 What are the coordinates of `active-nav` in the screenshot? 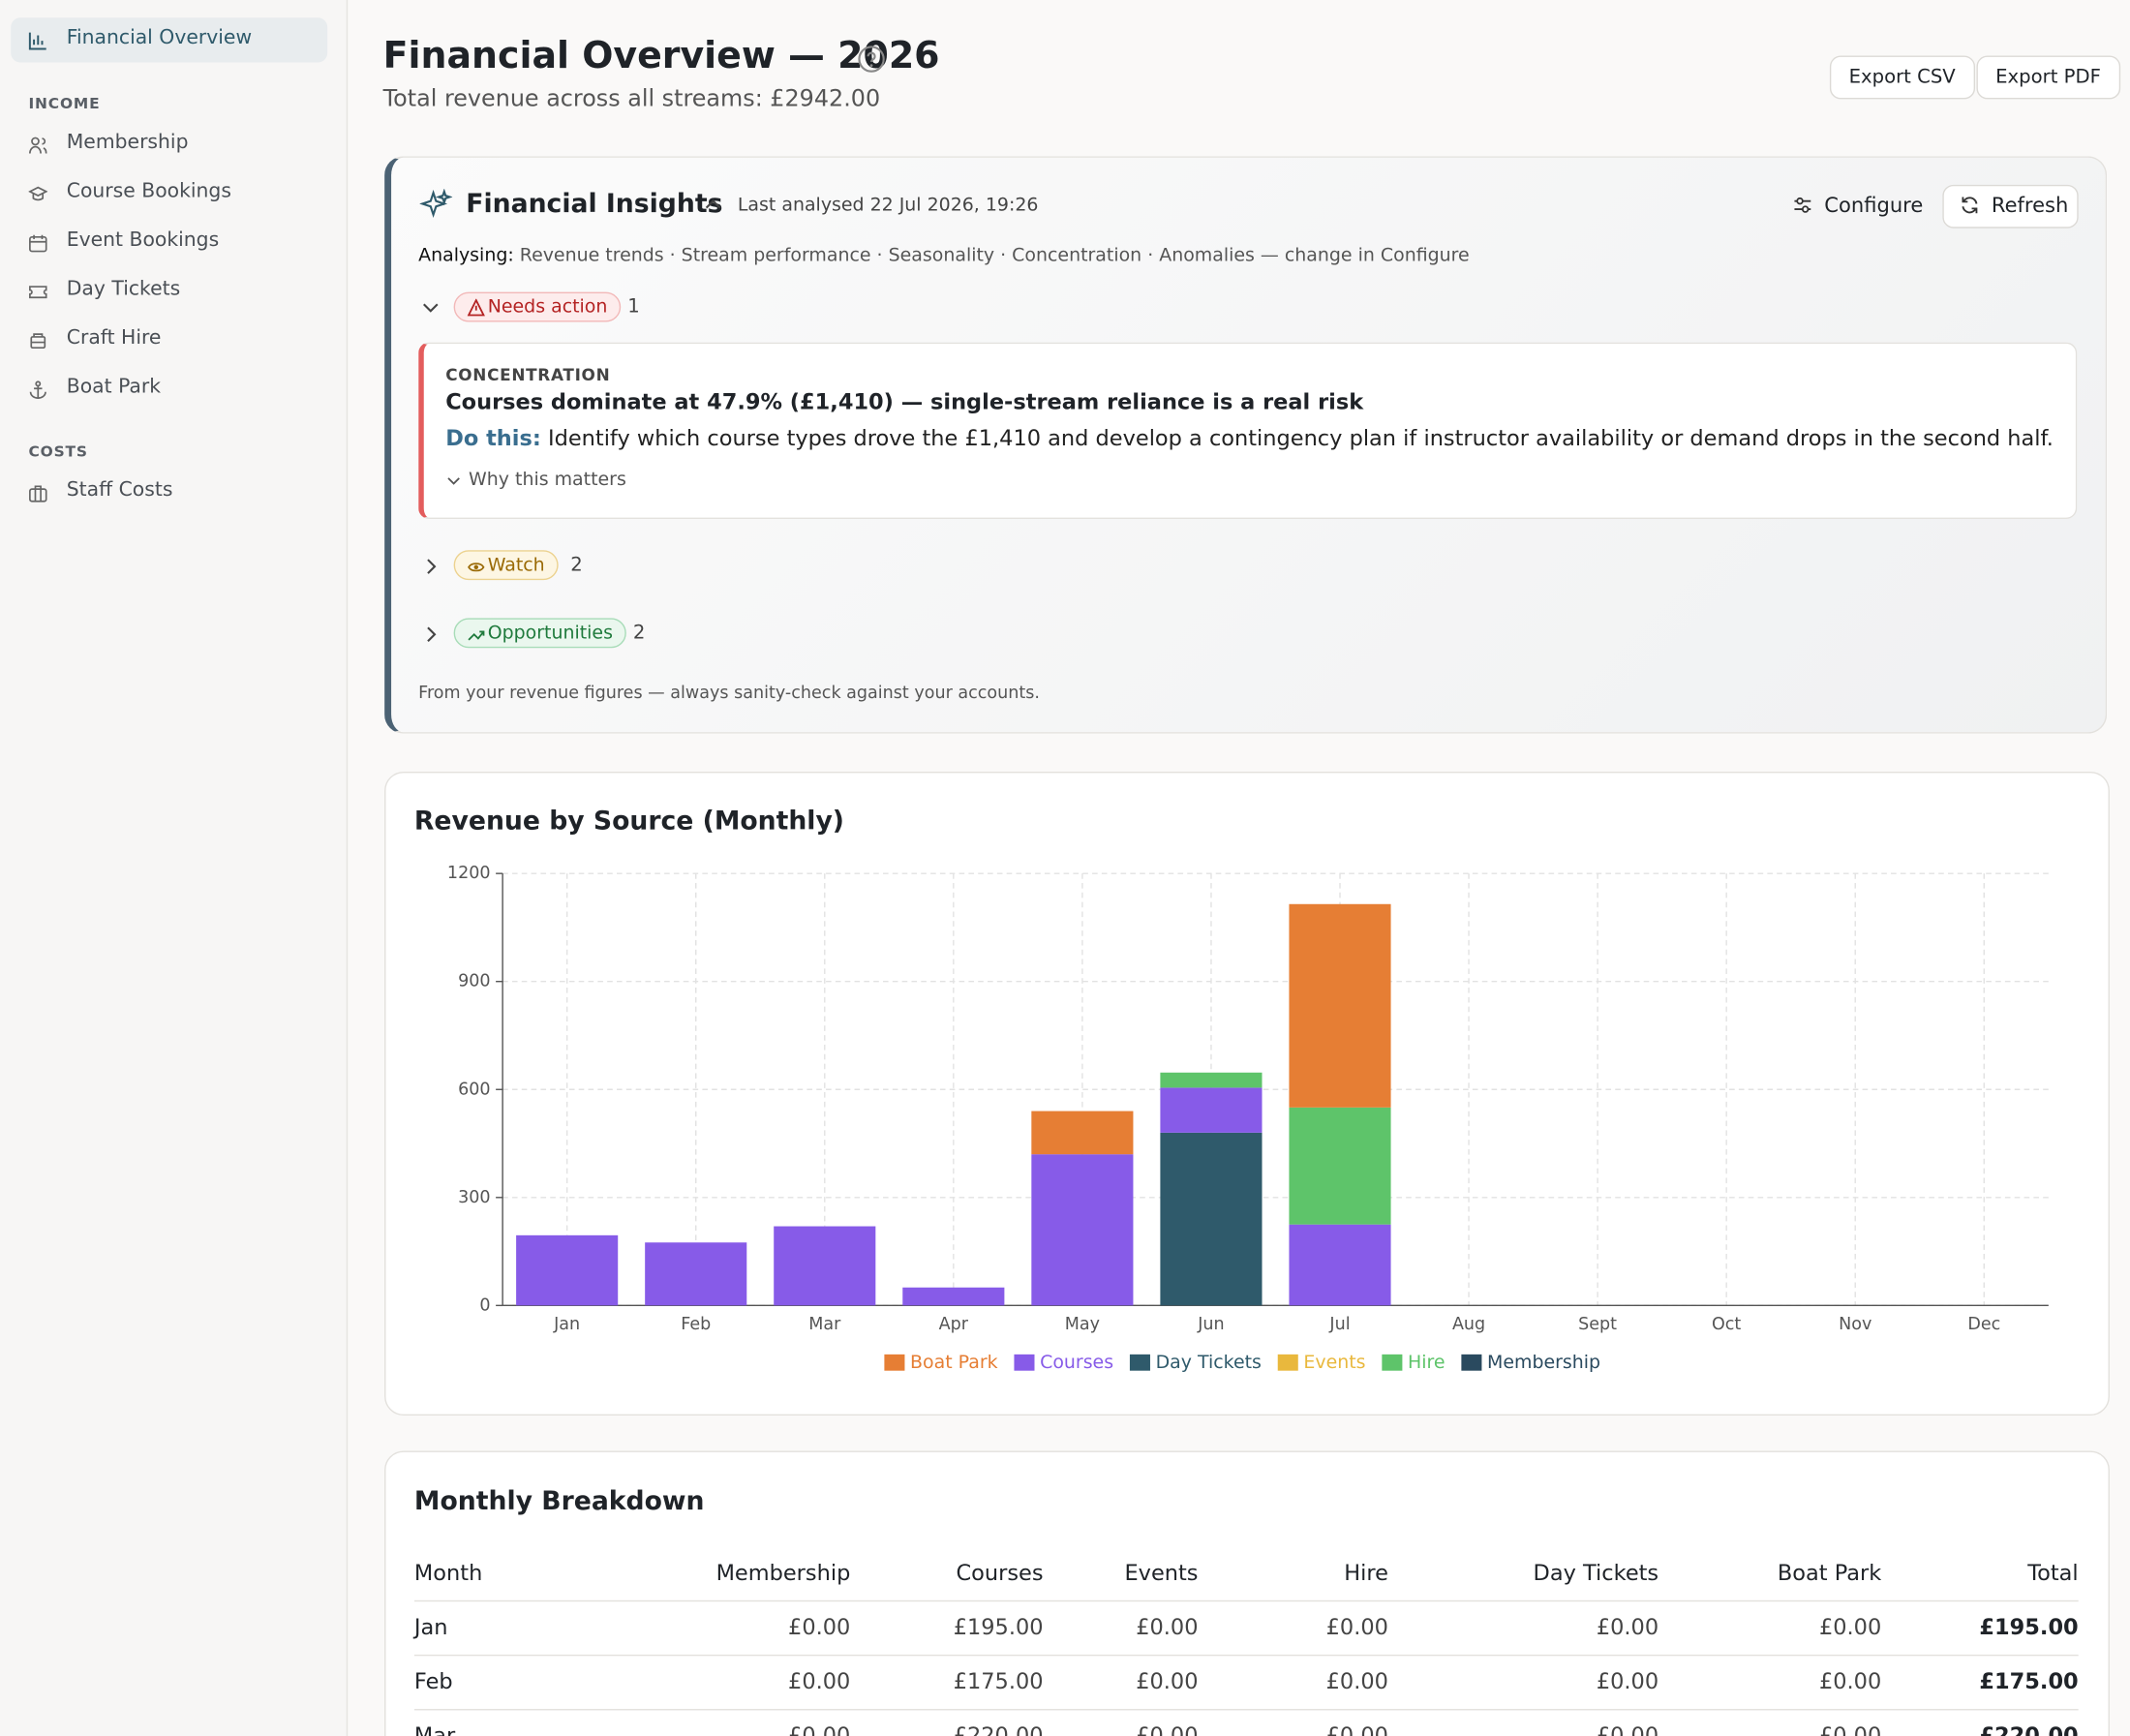 It's located at (169, 40).